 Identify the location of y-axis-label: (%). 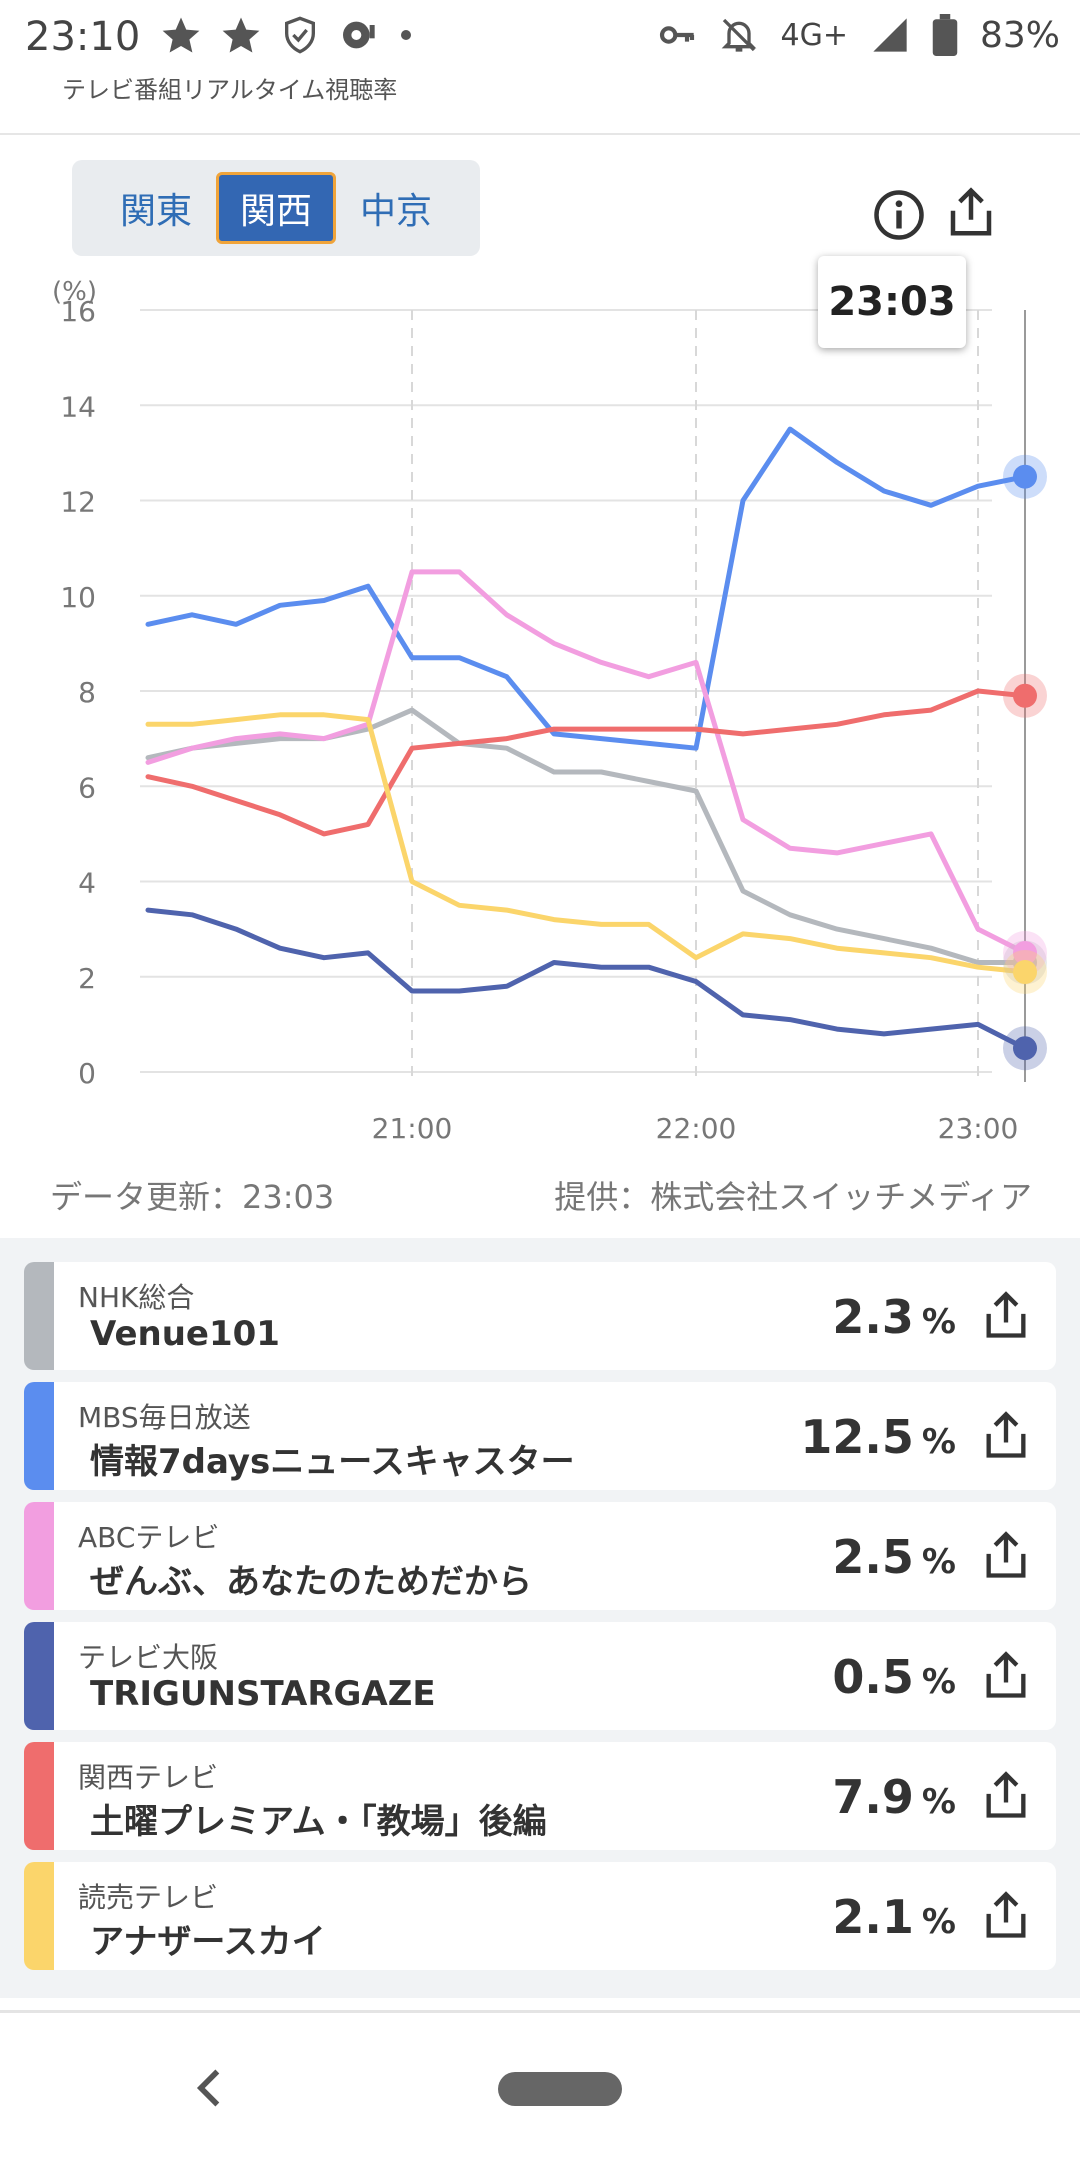
(74, 292).